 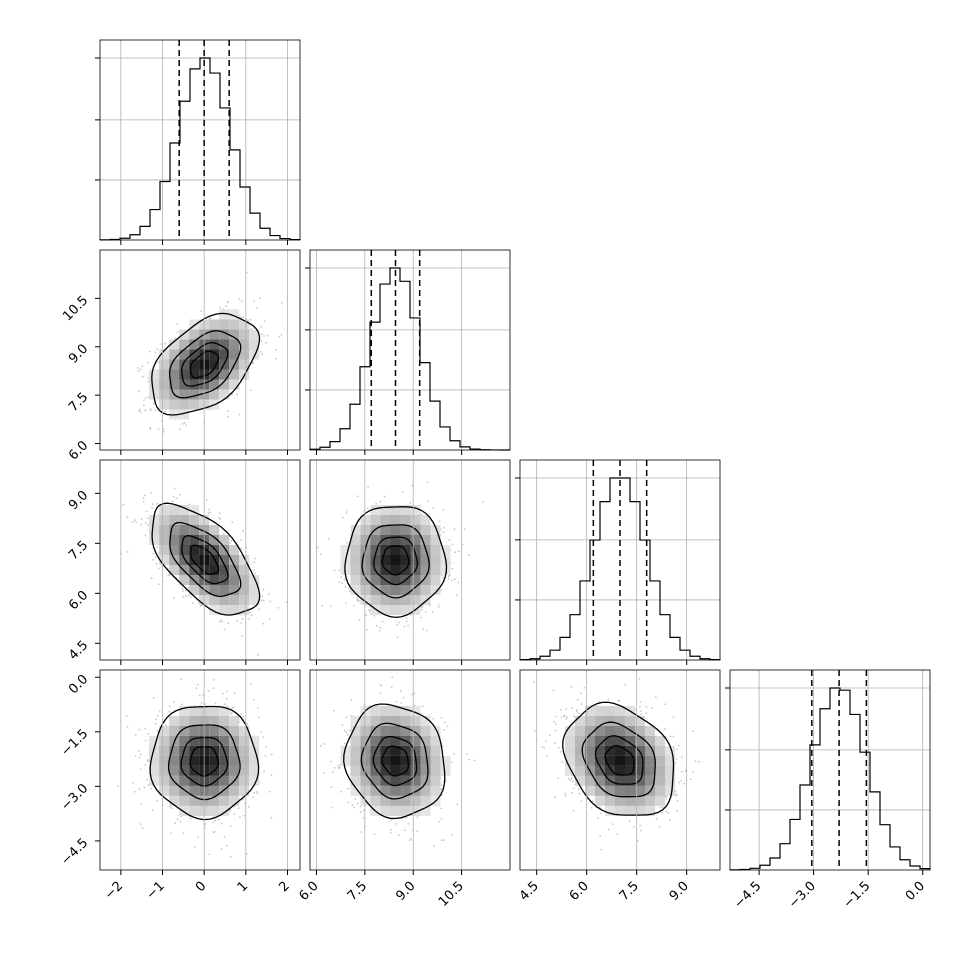 I want to click on panel-frame, so click(x=620, y=560).